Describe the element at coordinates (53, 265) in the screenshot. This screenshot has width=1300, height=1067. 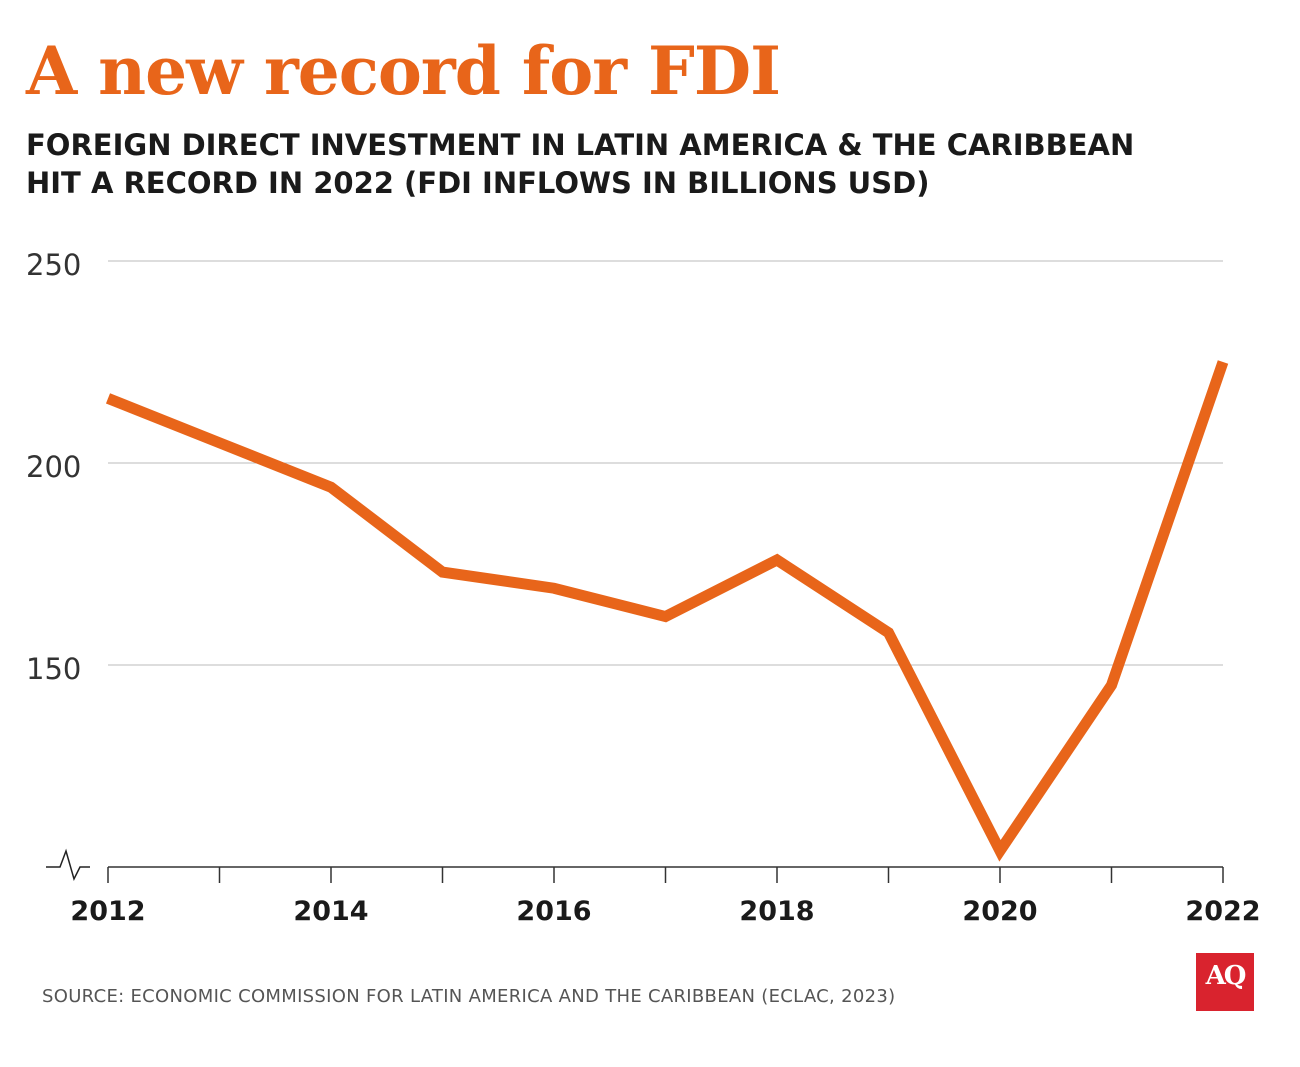
I see `y-tick-label: 250` at that location.